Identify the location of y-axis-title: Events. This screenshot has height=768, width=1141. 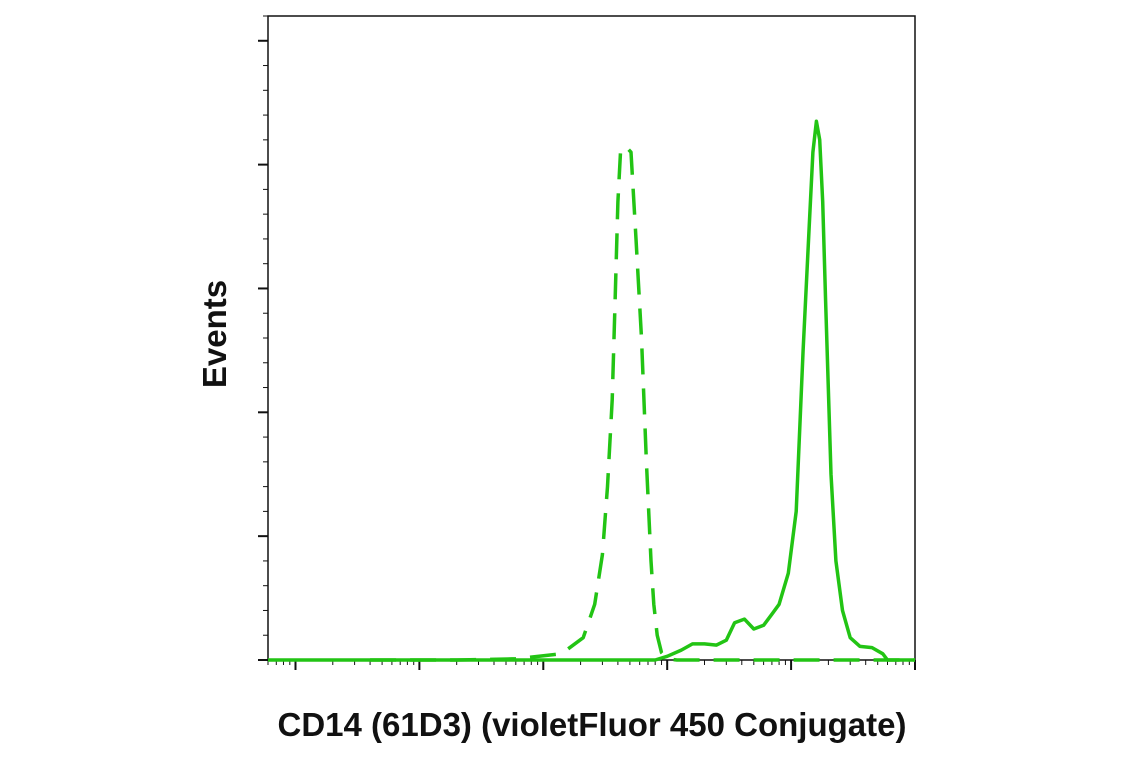
(214, 334).